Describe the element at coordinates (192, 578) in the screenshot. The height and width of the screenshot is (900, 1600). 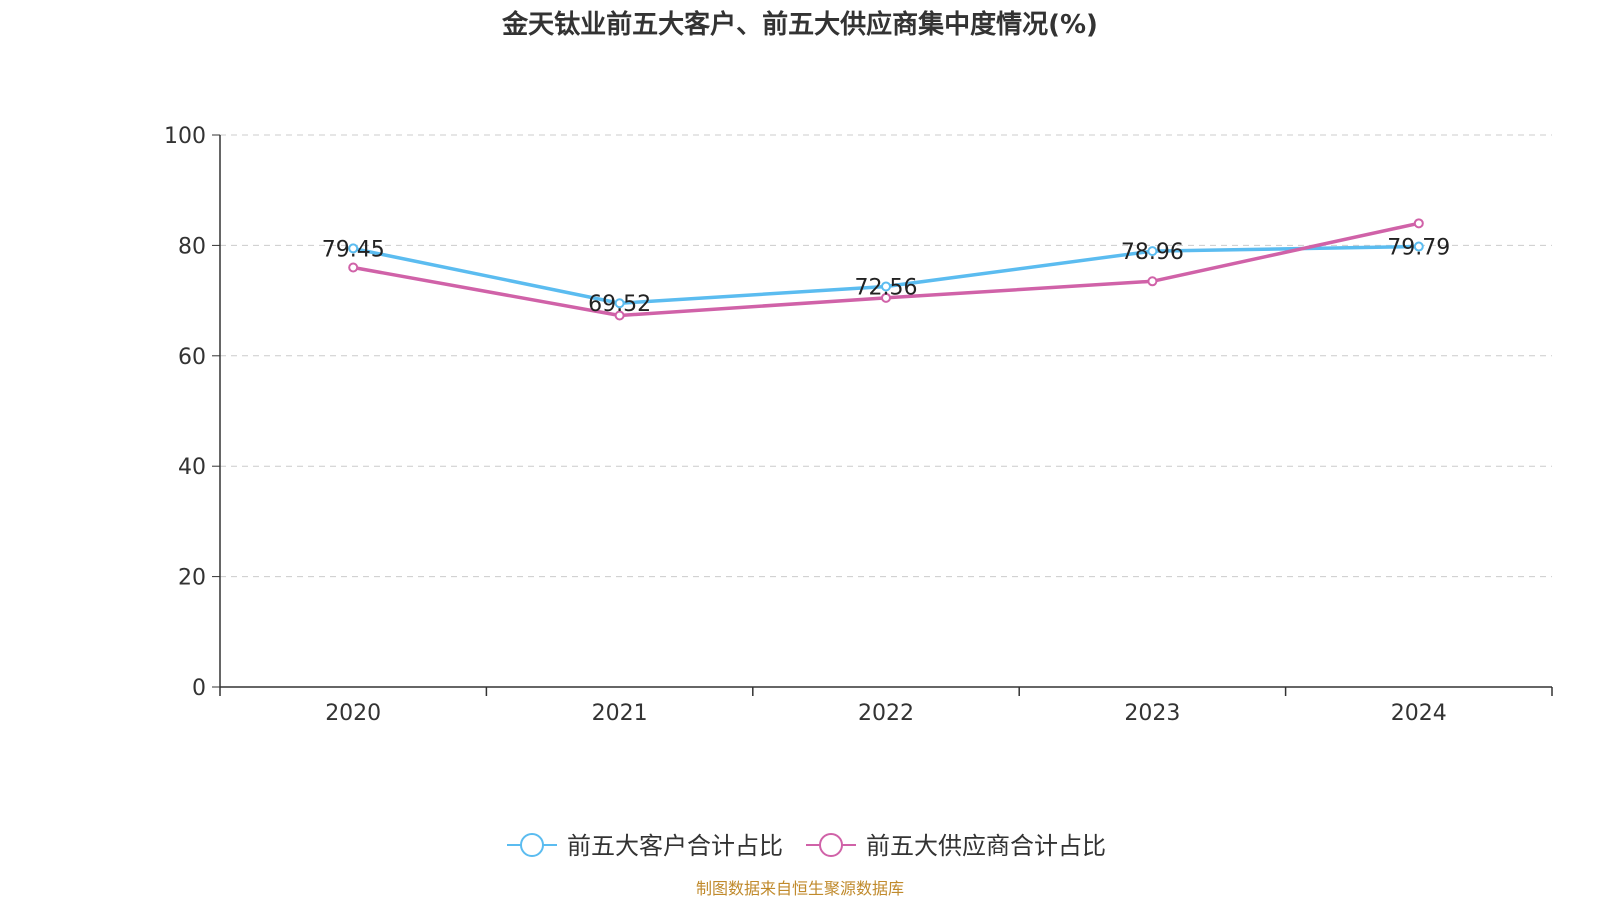
I see `y-tick-label: 20` at that location.